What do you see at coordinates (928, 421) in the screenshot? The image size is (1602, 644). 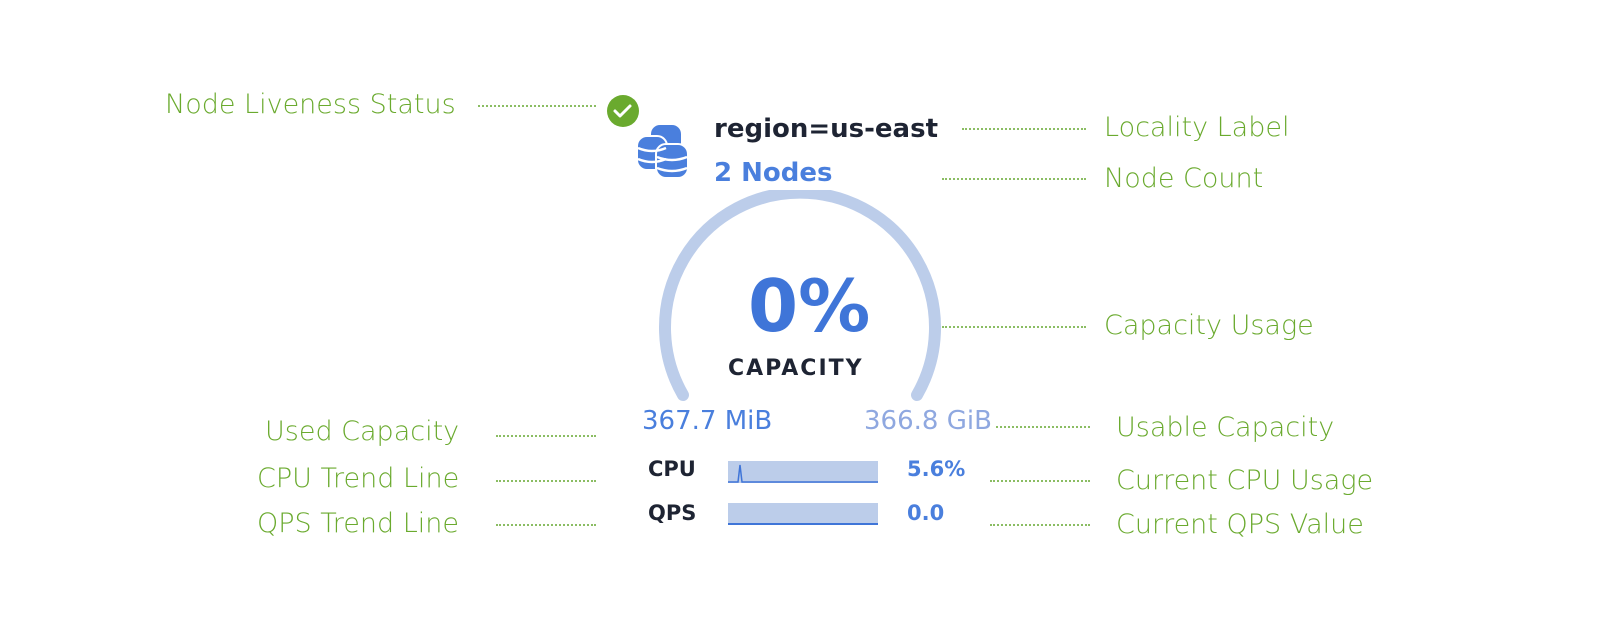 I see `usable-capacity: 366.8 GiB` at bounding box center [928, 421].